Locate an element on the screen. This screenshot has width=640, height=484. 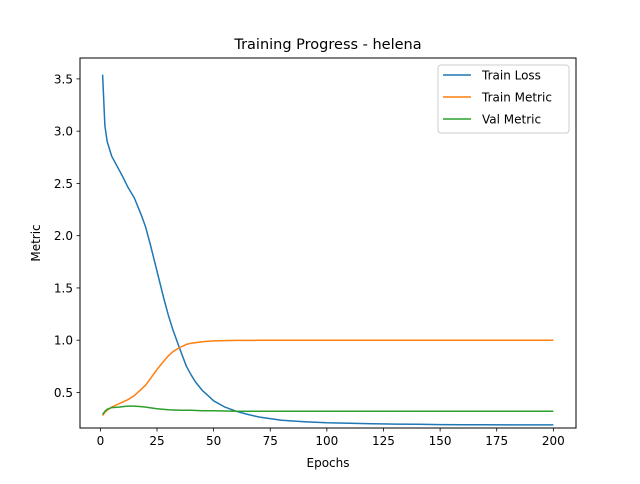
y-tick-label: 3.5 is located at coordinates (63, 79).